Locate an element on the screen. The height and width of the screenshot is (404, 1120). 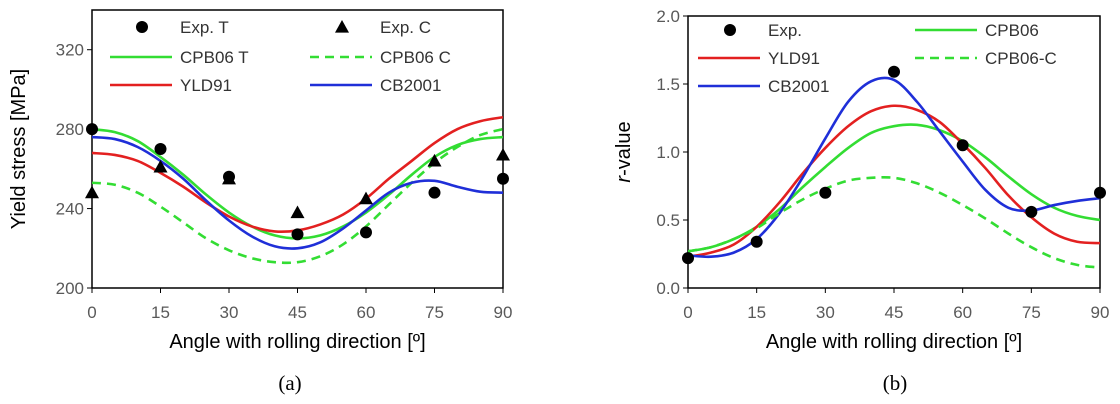
panel-label: (a) is located at coordinates (289, 383).